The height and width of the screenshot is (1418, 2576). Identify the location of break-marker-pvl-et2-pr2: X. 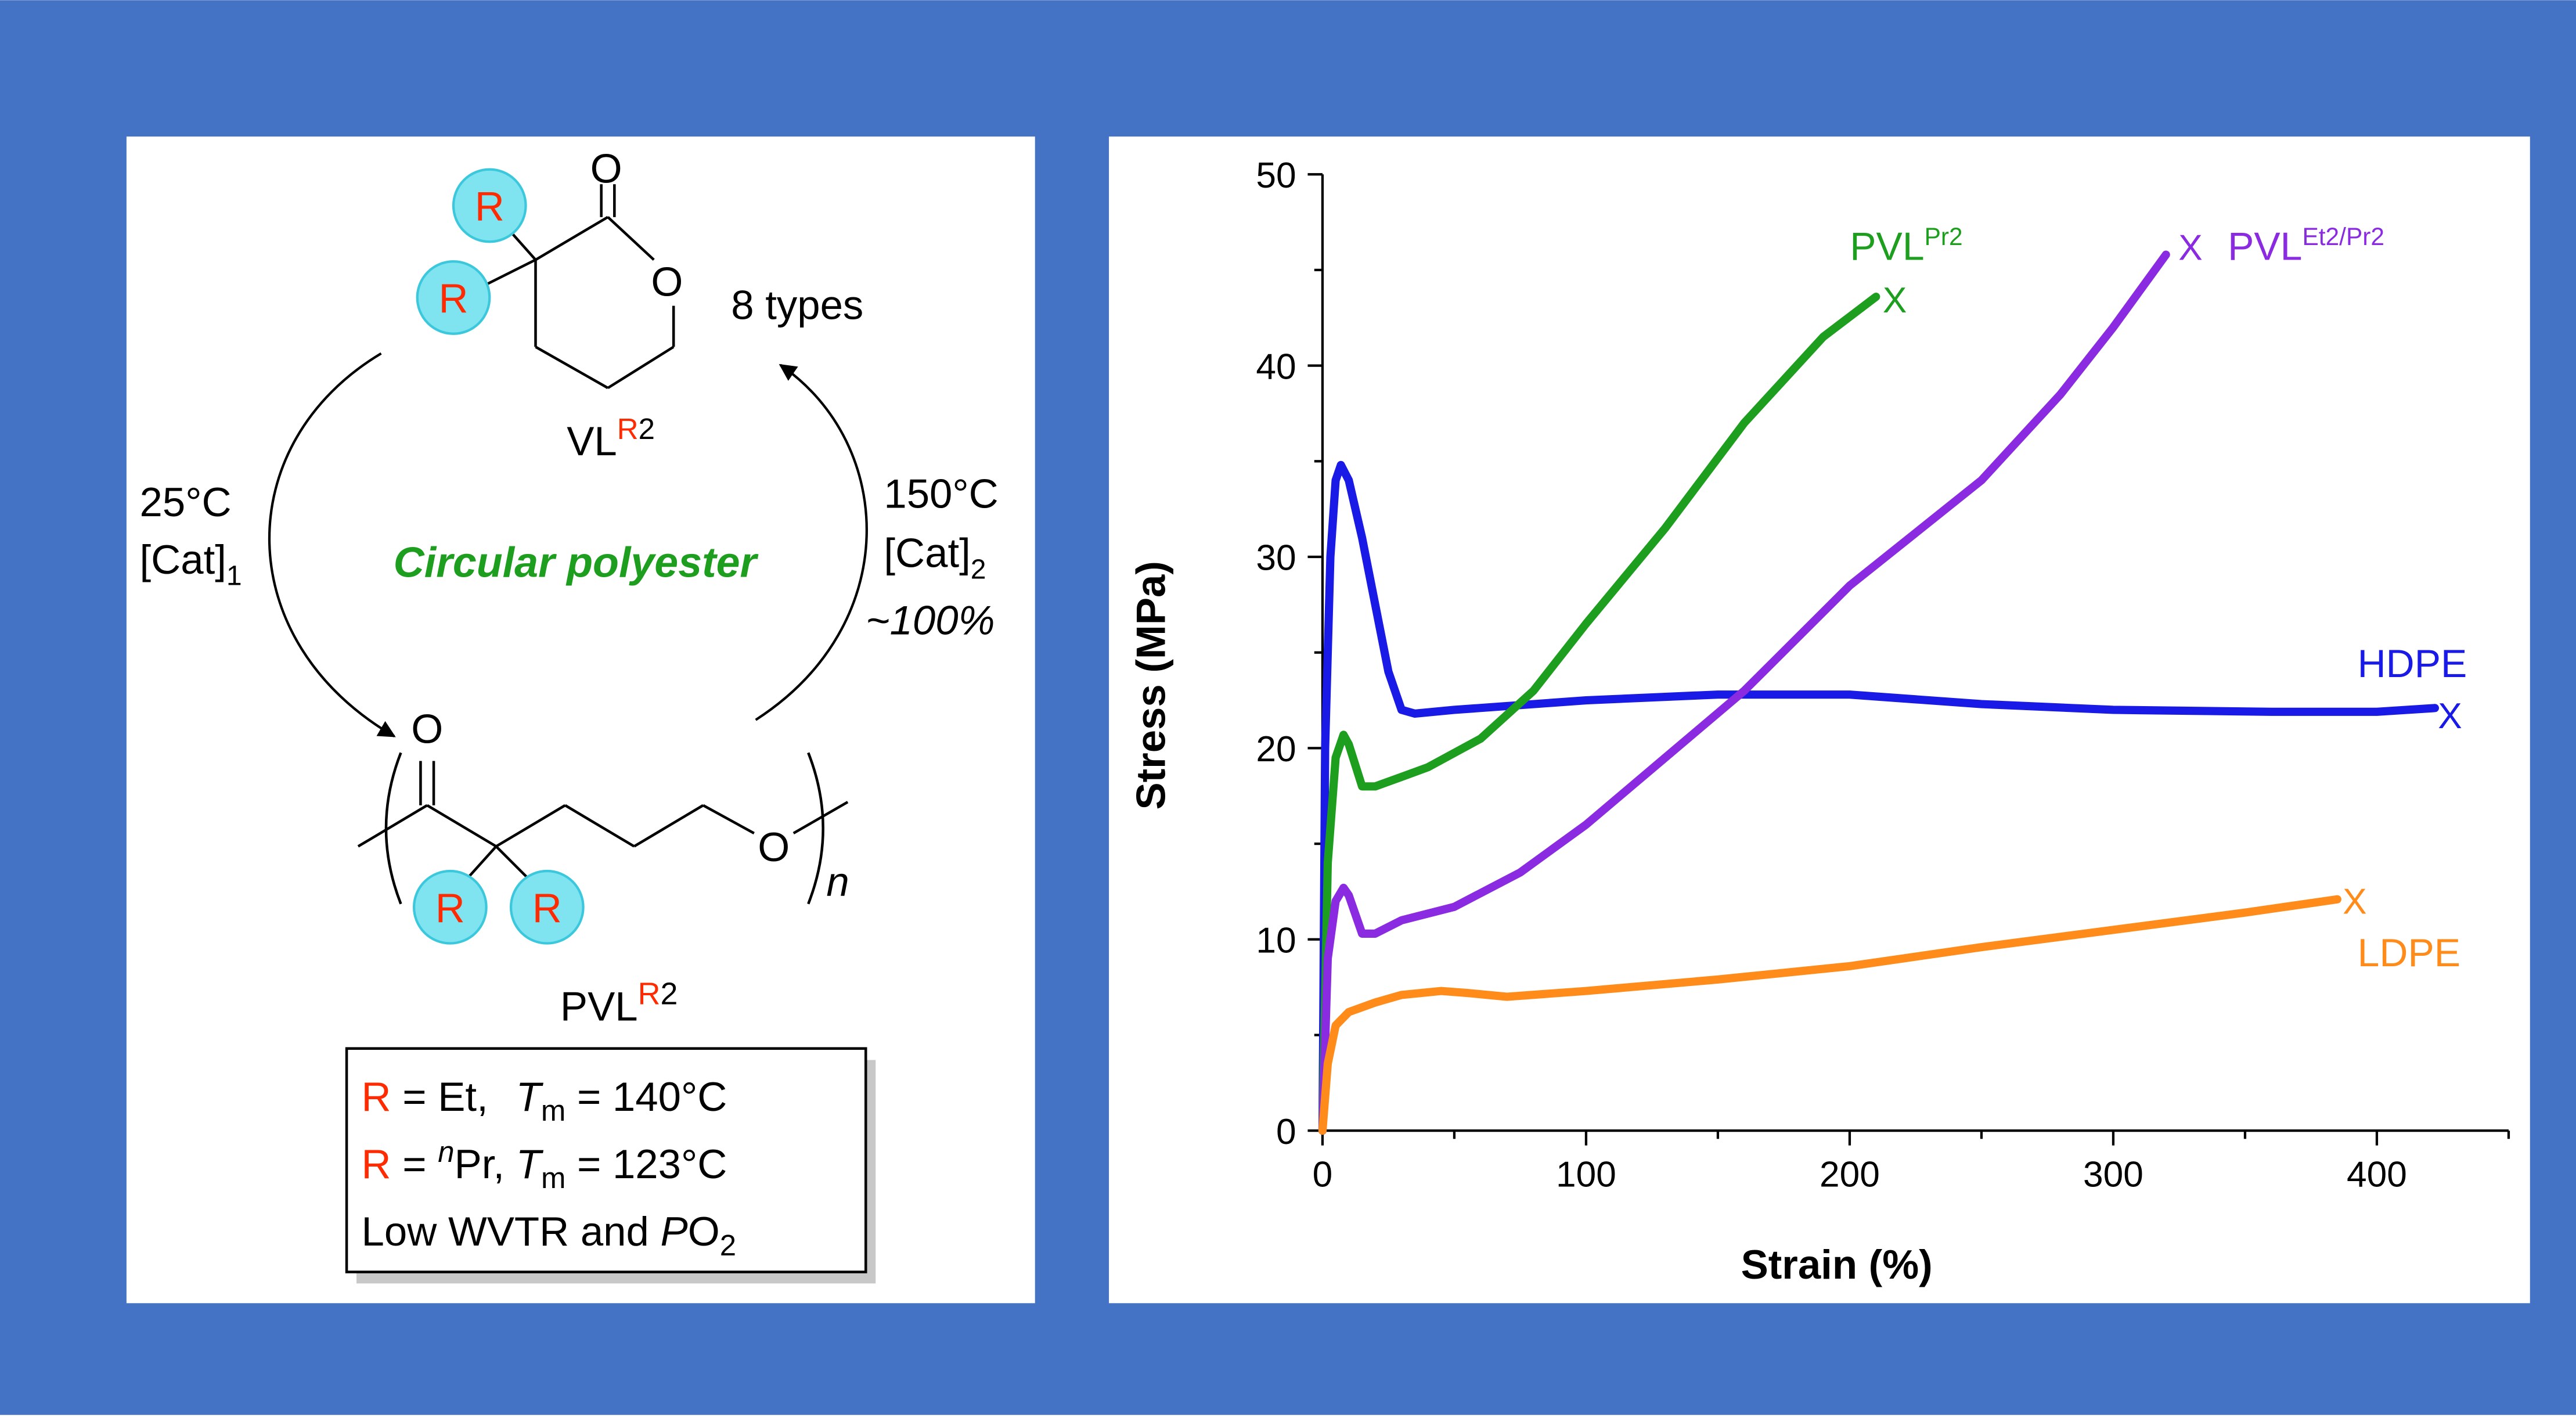
(2190, 248).